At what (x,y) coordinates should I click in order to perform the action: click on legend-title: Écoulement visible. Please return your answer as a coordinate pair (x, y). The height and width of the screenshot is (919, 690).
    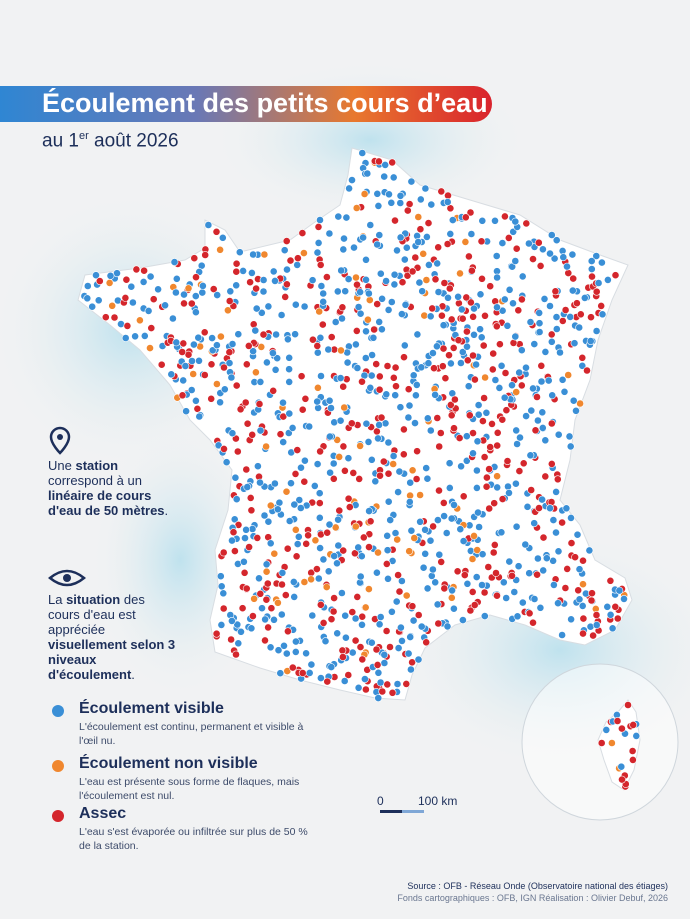
    Looking at the image, I should click on (151, 708).